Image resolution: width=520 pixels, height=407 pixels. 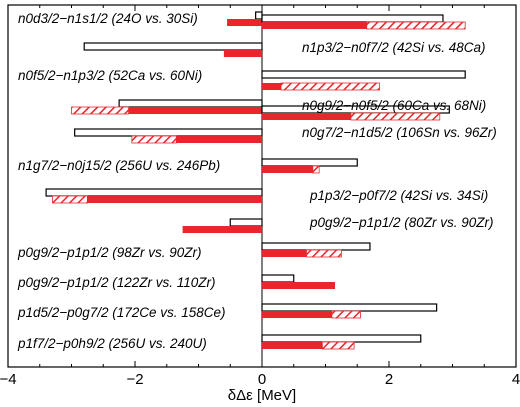 What do you see at coordinates (262, 379) in the screenshot?
I see `x-tick-label: 0` at bounding box center [262, 379].